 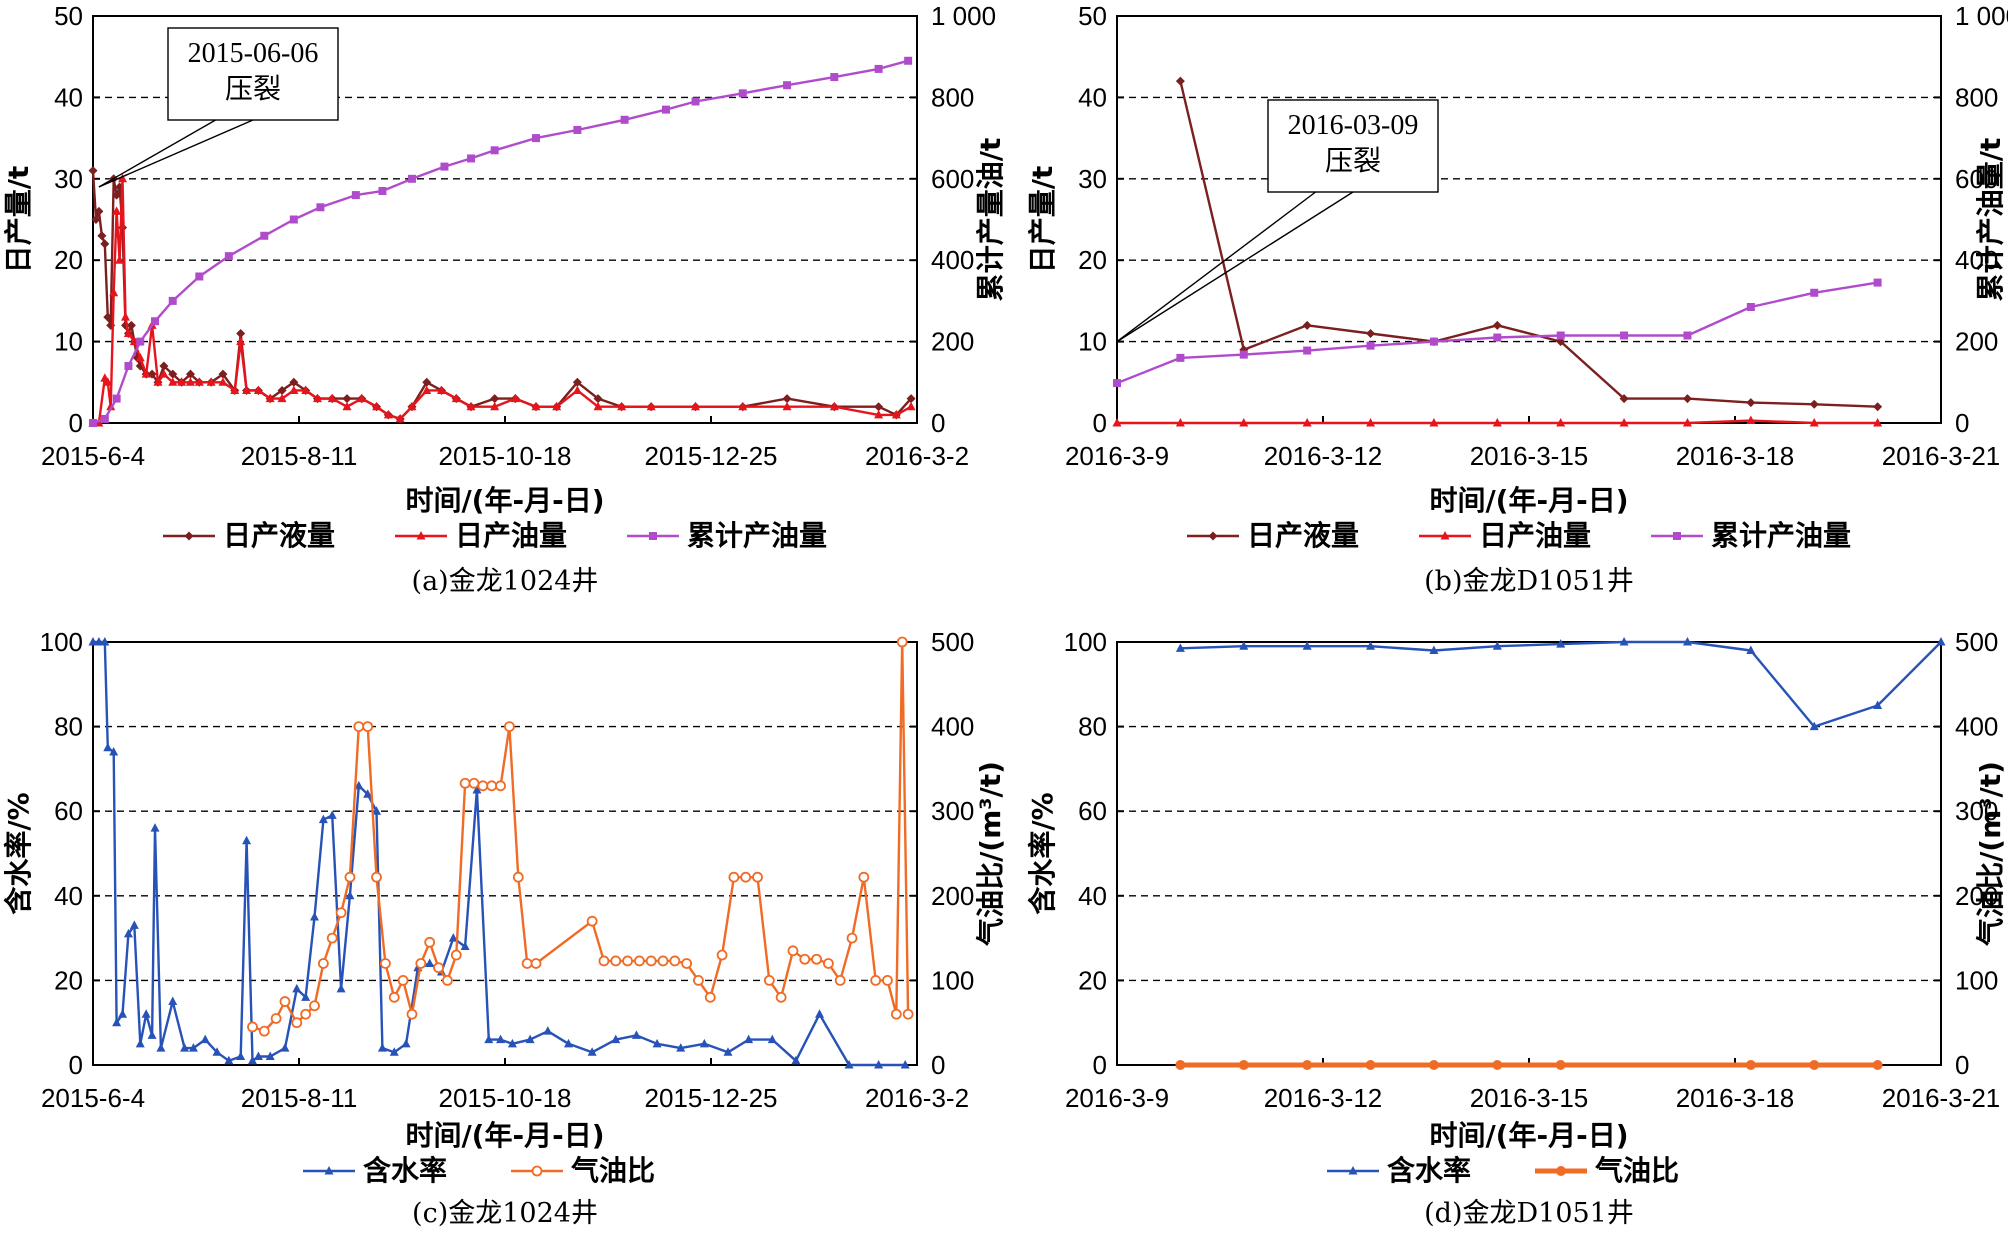 What do you see at coordinates (253, 53) in the screenshot?
I see `callout-text: 2015-06-06` at bounding box center [253, 53].